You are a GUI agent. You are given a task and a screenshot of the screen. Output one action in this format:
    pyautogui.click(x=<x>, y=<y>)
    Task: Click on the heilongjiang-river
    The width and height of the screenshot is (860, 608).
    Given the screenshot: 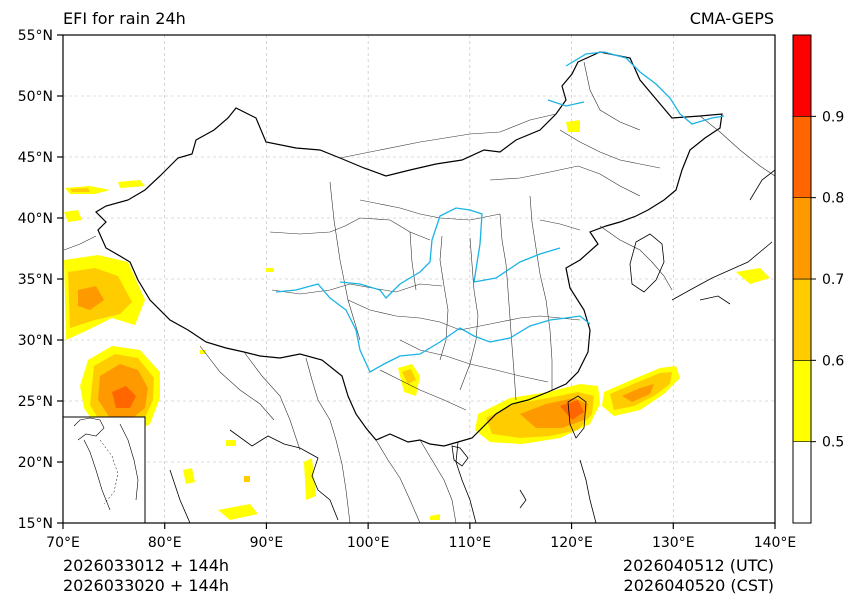 What is the action you would take?
    pyautogui.click(x=645, y=88)
    